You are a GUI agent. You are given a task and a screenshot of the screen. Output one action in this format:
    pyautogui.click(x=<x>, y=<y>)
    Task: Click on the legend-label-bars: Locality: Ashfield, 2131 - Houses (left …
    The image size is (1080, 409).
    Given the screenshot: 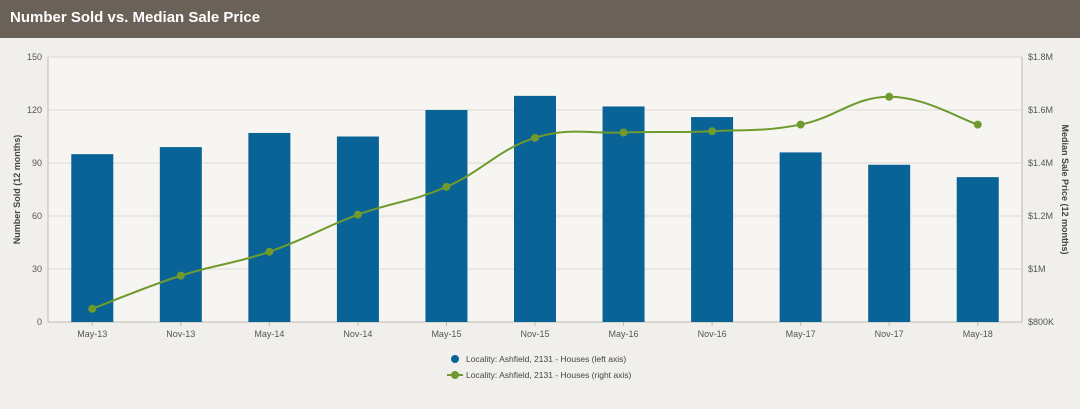 What is the action you would take?
    pyautogui.click(x=546, y=359)
    